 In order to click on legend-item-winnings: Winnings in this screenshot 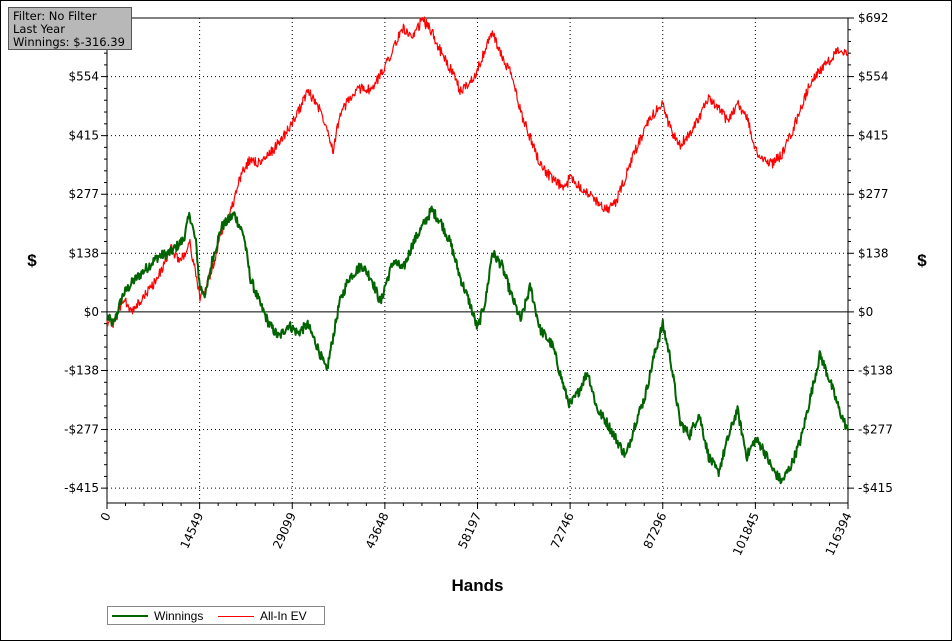, I will do `click(157, 616)`.